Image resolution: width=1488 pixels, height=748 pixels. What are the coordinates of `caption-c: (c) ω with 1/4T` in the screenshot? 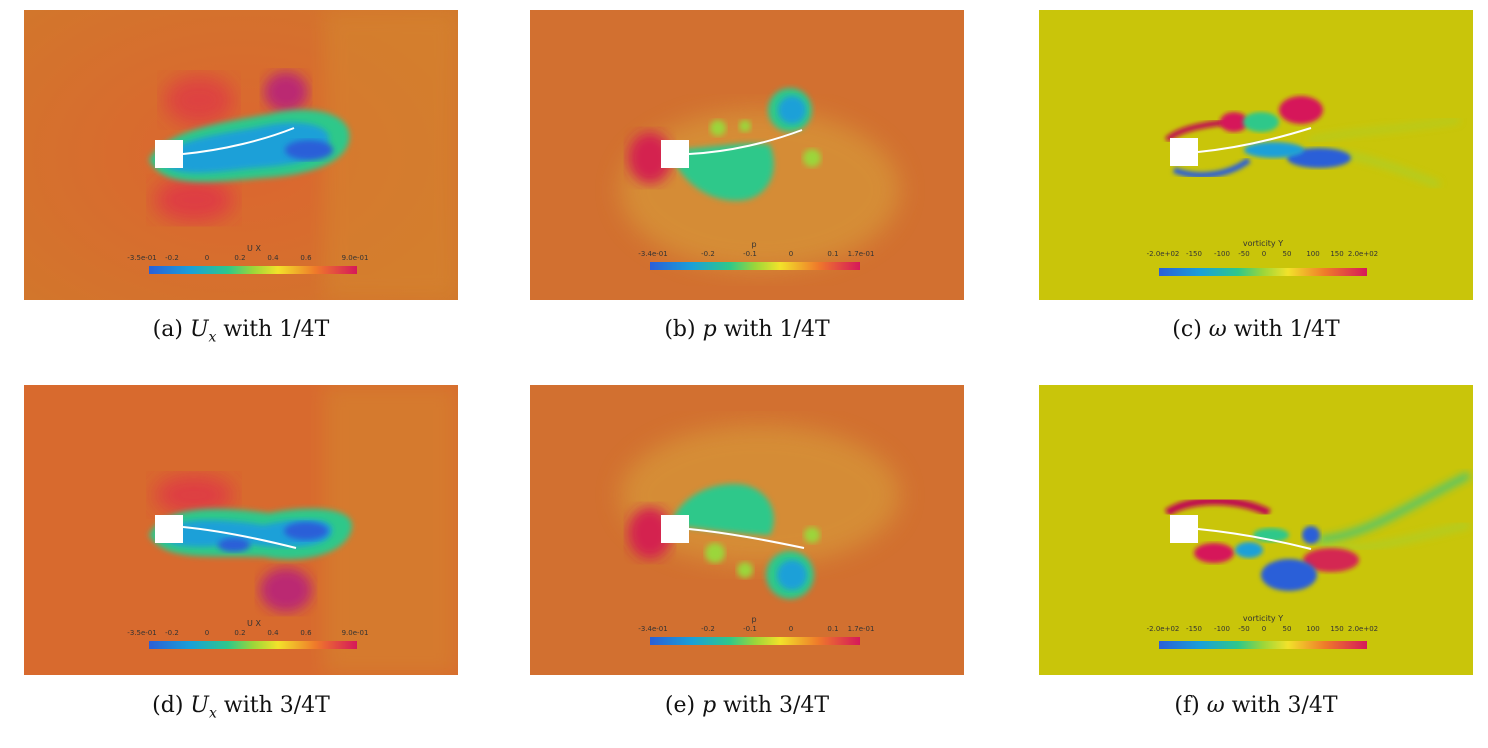 It's located at (1256, 329).